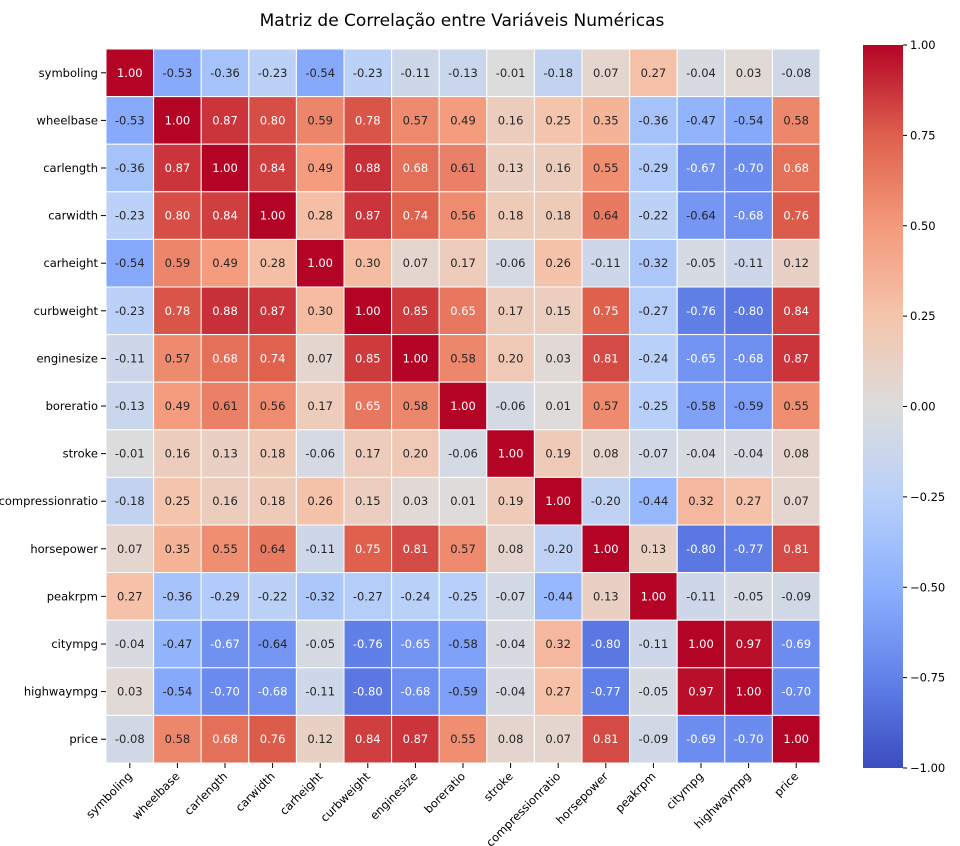 The image size is (960, 846). Describe the element at coordinates (684, 790) in the screenshot. I see `x-tick-label: citympg` at that location.